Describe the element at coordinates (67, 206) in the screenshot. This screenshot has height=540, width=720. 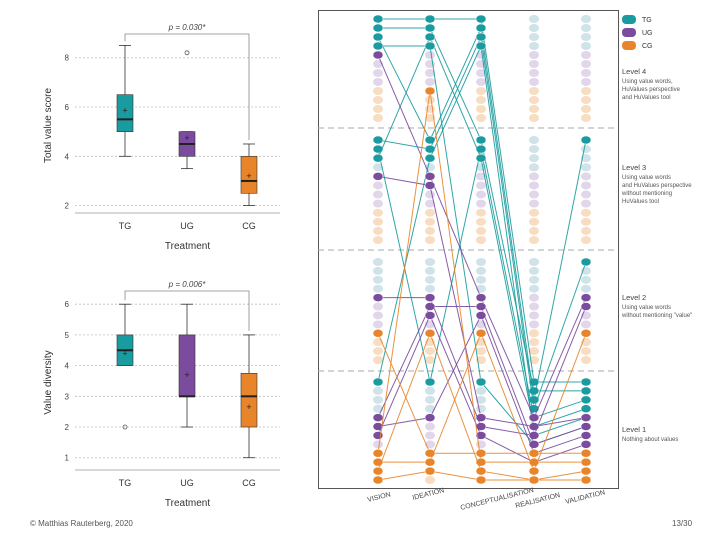
I see `y-tick-label: 2` at that location.